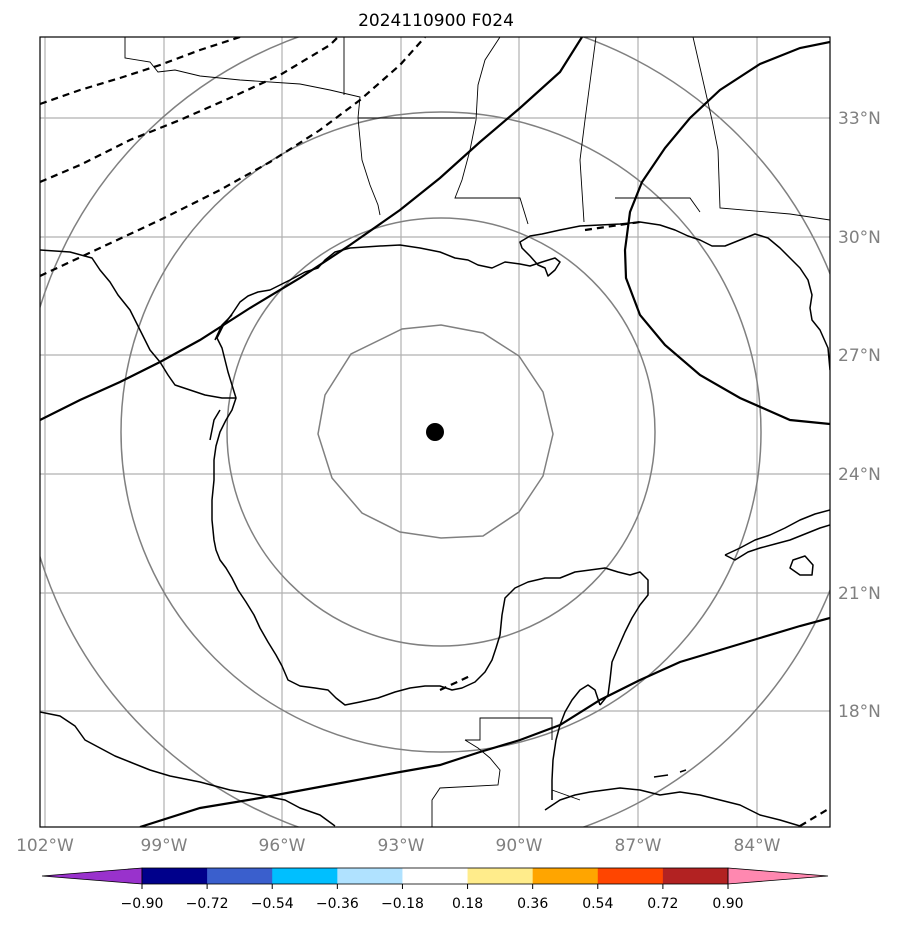 This screenshot has height=928, width=901. I want to click on map-title: 2024110900 F024, so click(436, 21).